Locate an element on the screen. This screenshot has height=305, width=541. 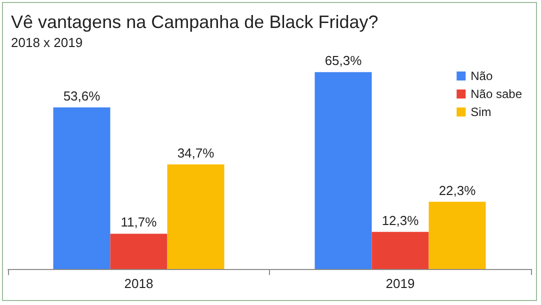
chart-subtitle: 2018 x 2019 is located at coordinates (47, 42).